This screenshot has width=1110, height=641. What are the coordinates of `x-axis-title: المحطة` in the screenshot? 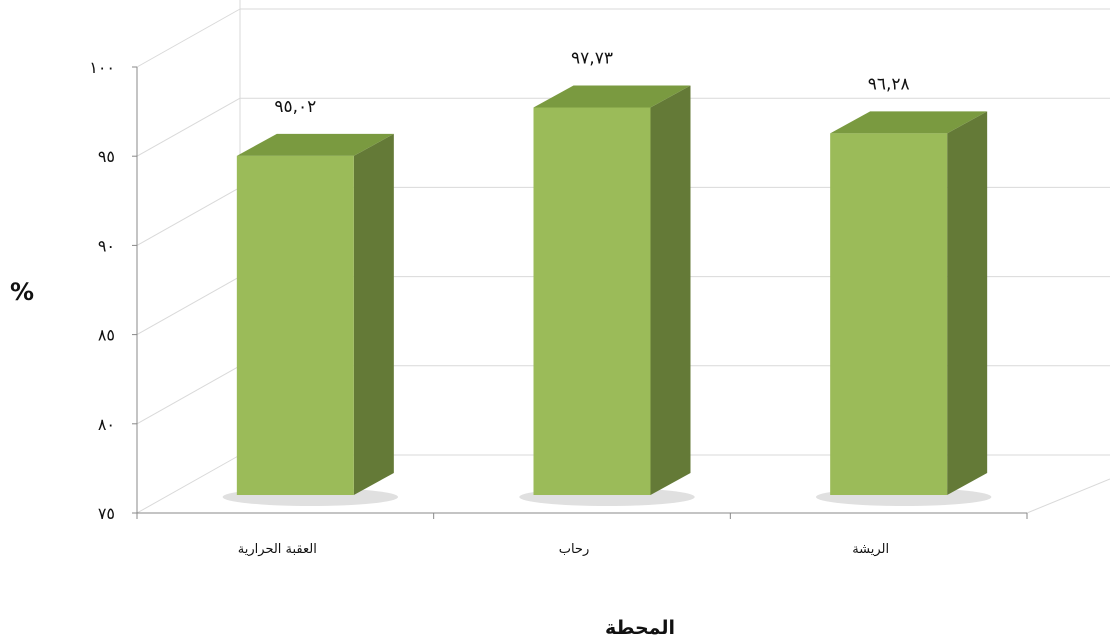 It's located at (640, 628).